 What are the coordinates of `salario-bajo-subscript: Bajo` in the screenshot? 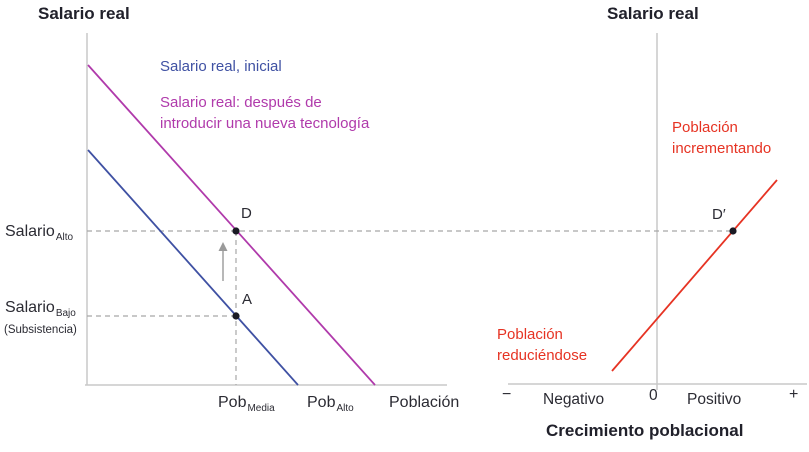 It's located at (65, 313).